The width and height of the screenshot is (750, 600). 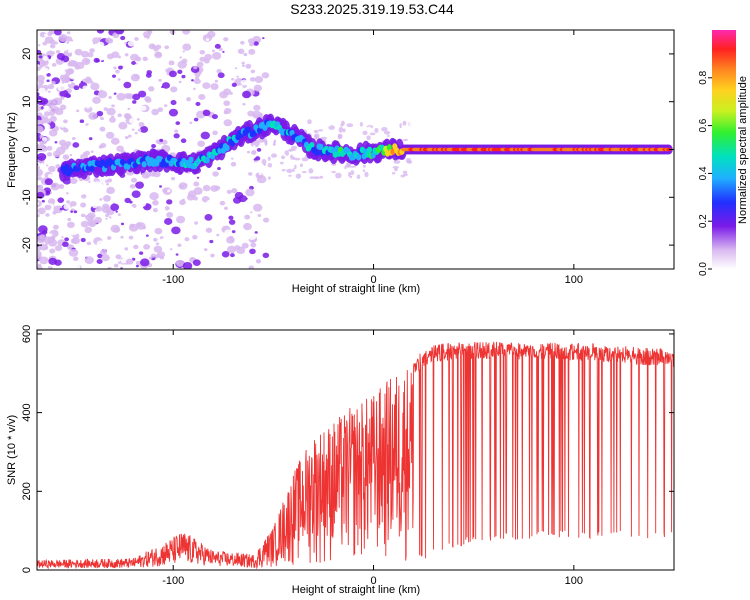 I want to click on colorbar-label: Normalized spectral amplitude, so click(x=743, y=150).